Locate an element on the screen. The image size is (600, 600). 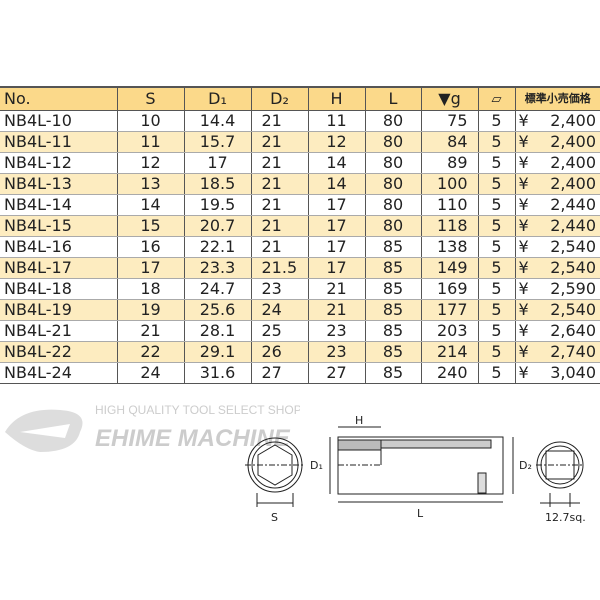
cell: 110 is located at coordinates (449, 205).